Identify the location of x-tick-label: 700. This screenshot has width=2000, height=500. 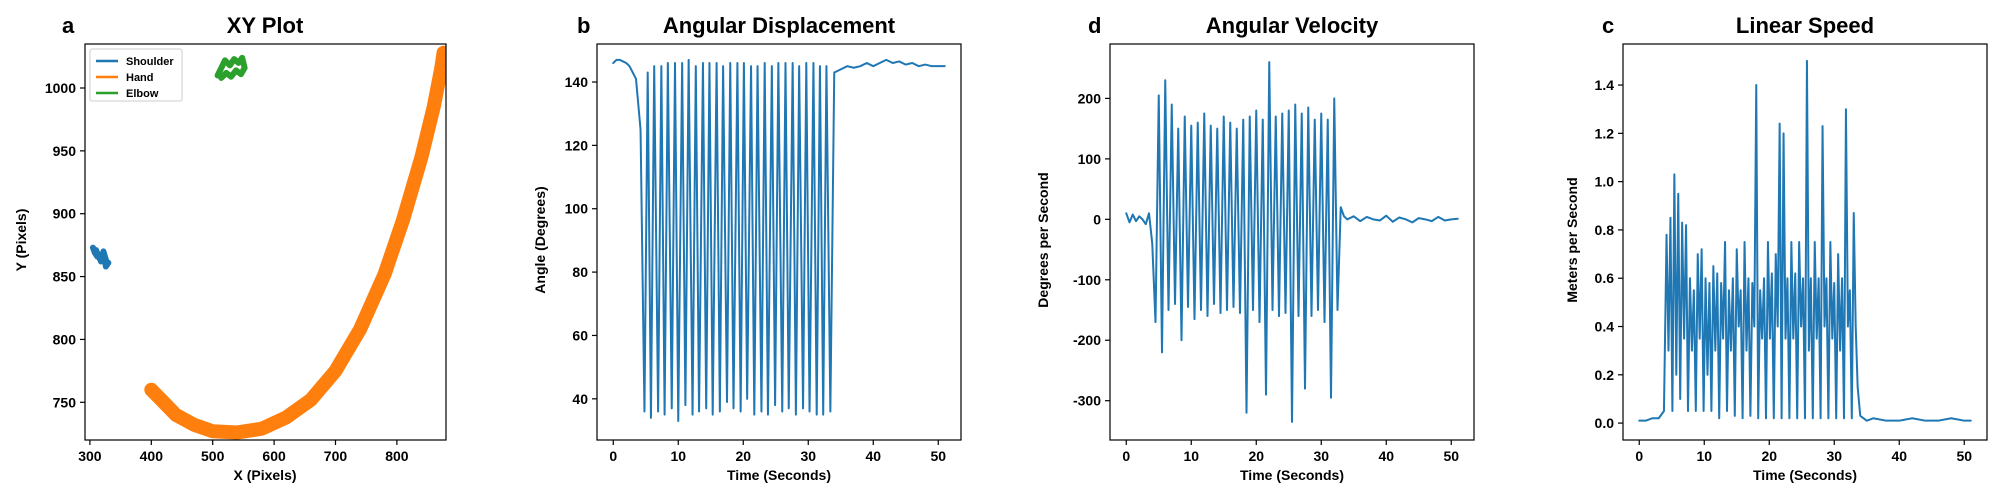
(336, 456).